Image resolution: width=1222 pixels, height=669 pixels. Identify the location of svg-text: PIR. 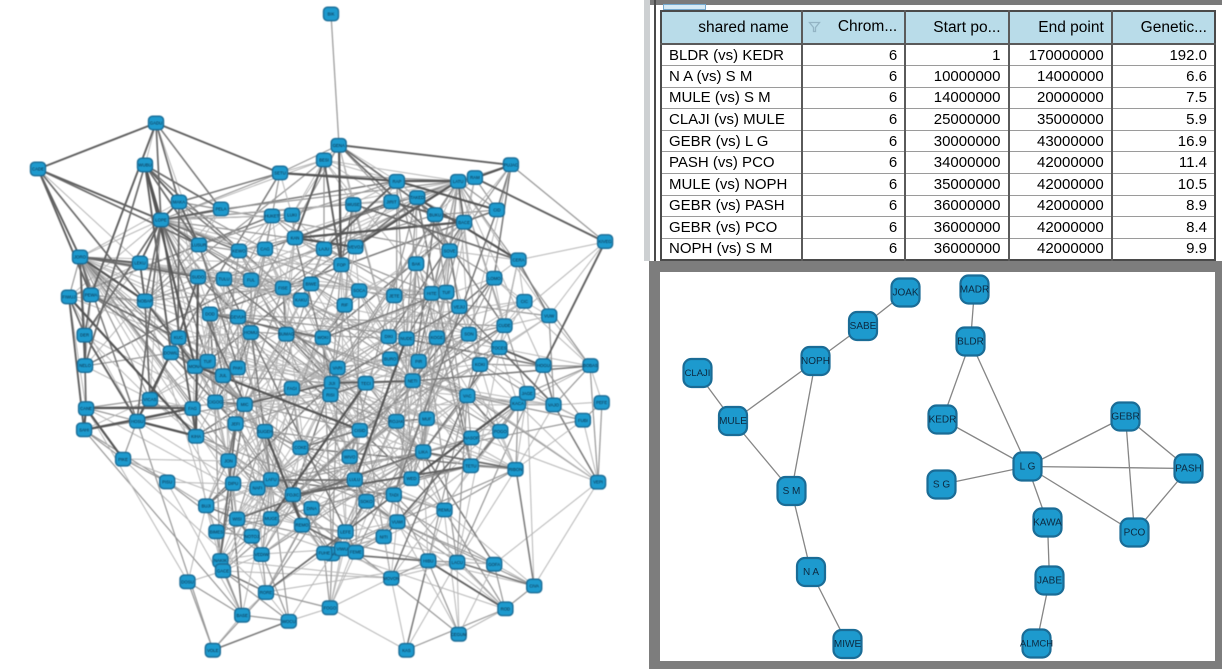
(418, 361).